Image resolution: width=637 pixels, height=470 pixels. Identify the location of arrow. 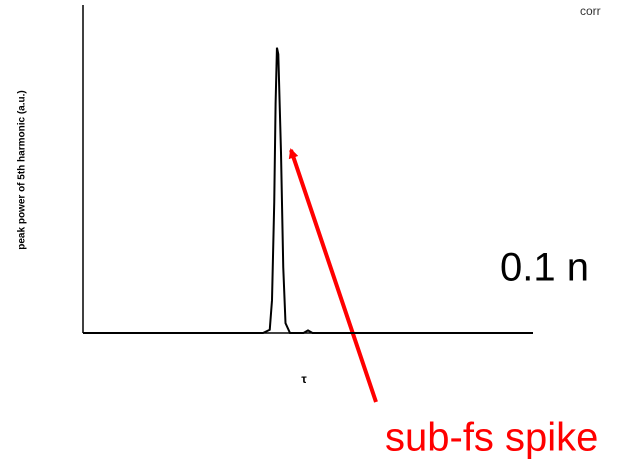
(333, 275).